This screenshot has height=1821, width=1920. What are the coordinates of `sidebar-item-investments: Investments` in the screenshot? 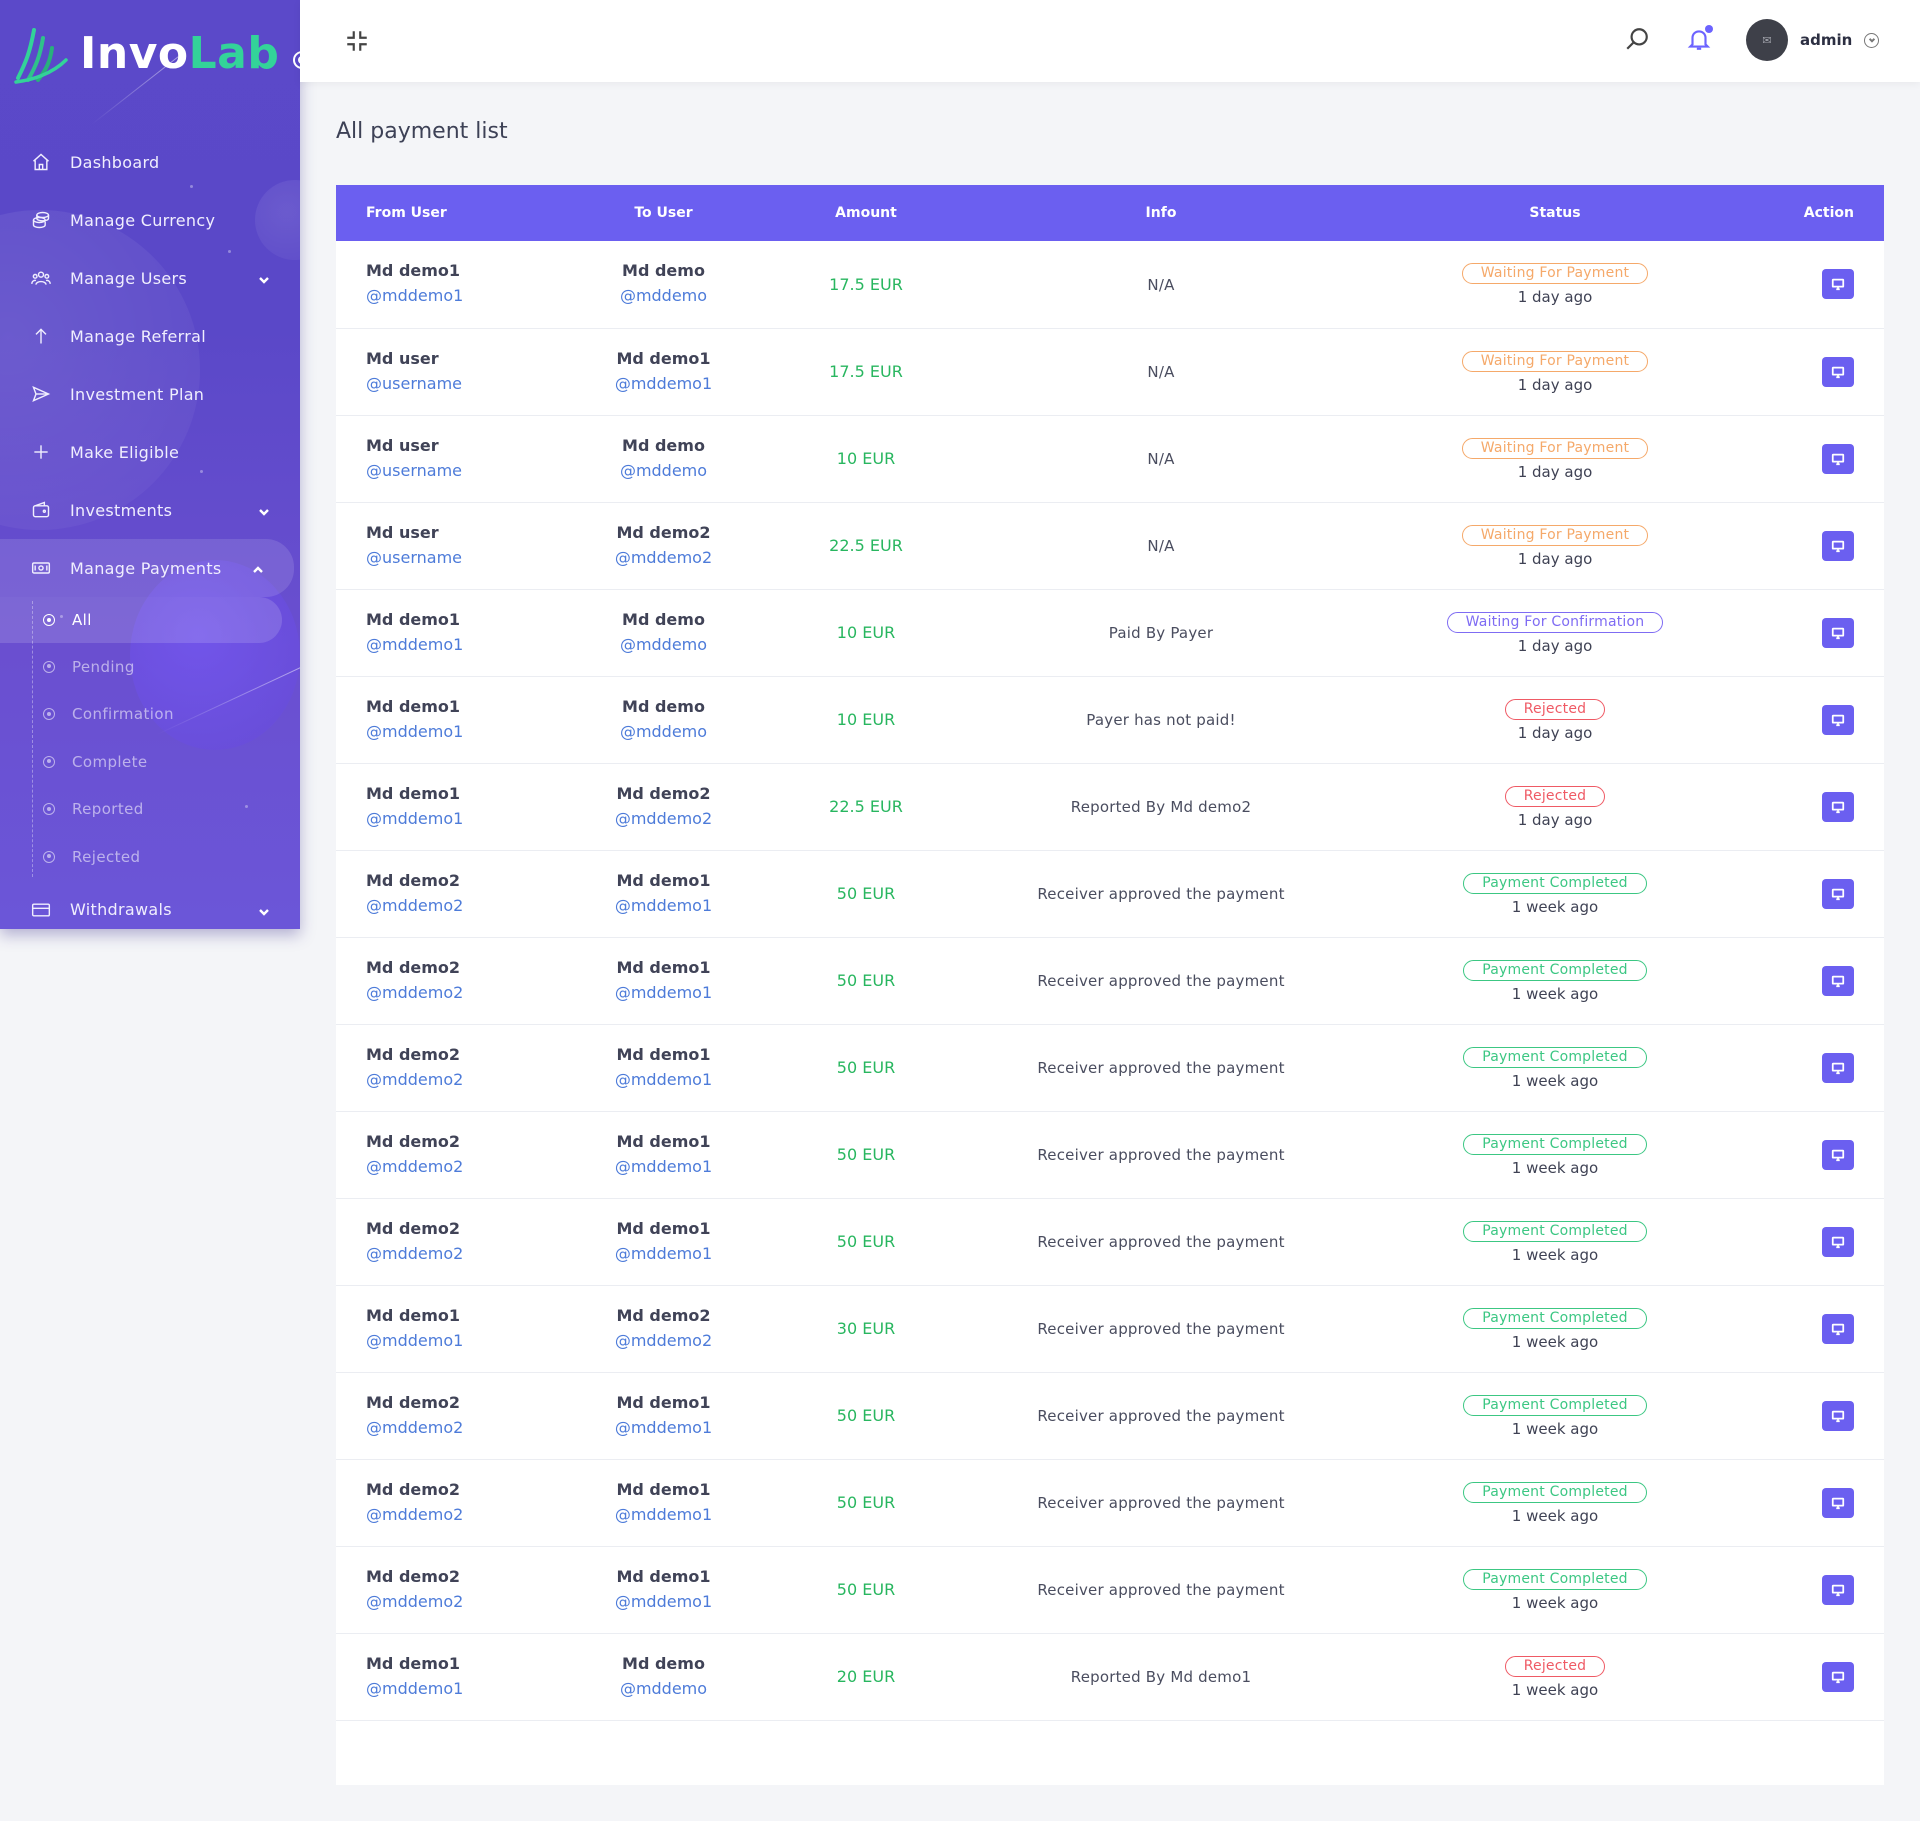 It's located at (150, 510).